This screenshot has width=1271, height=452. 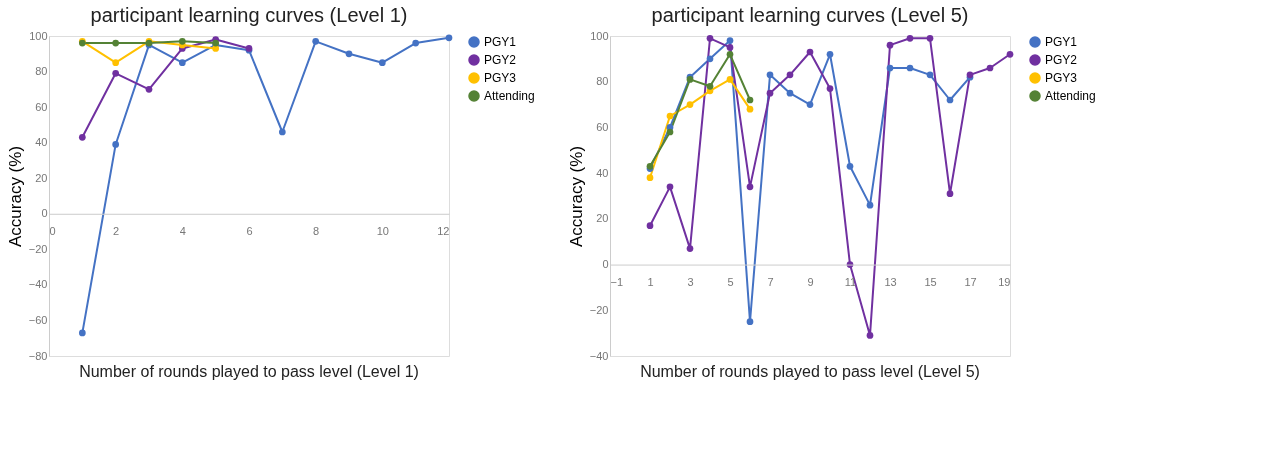 What do you see at coordinates (249, 231) in the screenshot?
I see `x-tick-label: 6` at bounding box center [249, 231].